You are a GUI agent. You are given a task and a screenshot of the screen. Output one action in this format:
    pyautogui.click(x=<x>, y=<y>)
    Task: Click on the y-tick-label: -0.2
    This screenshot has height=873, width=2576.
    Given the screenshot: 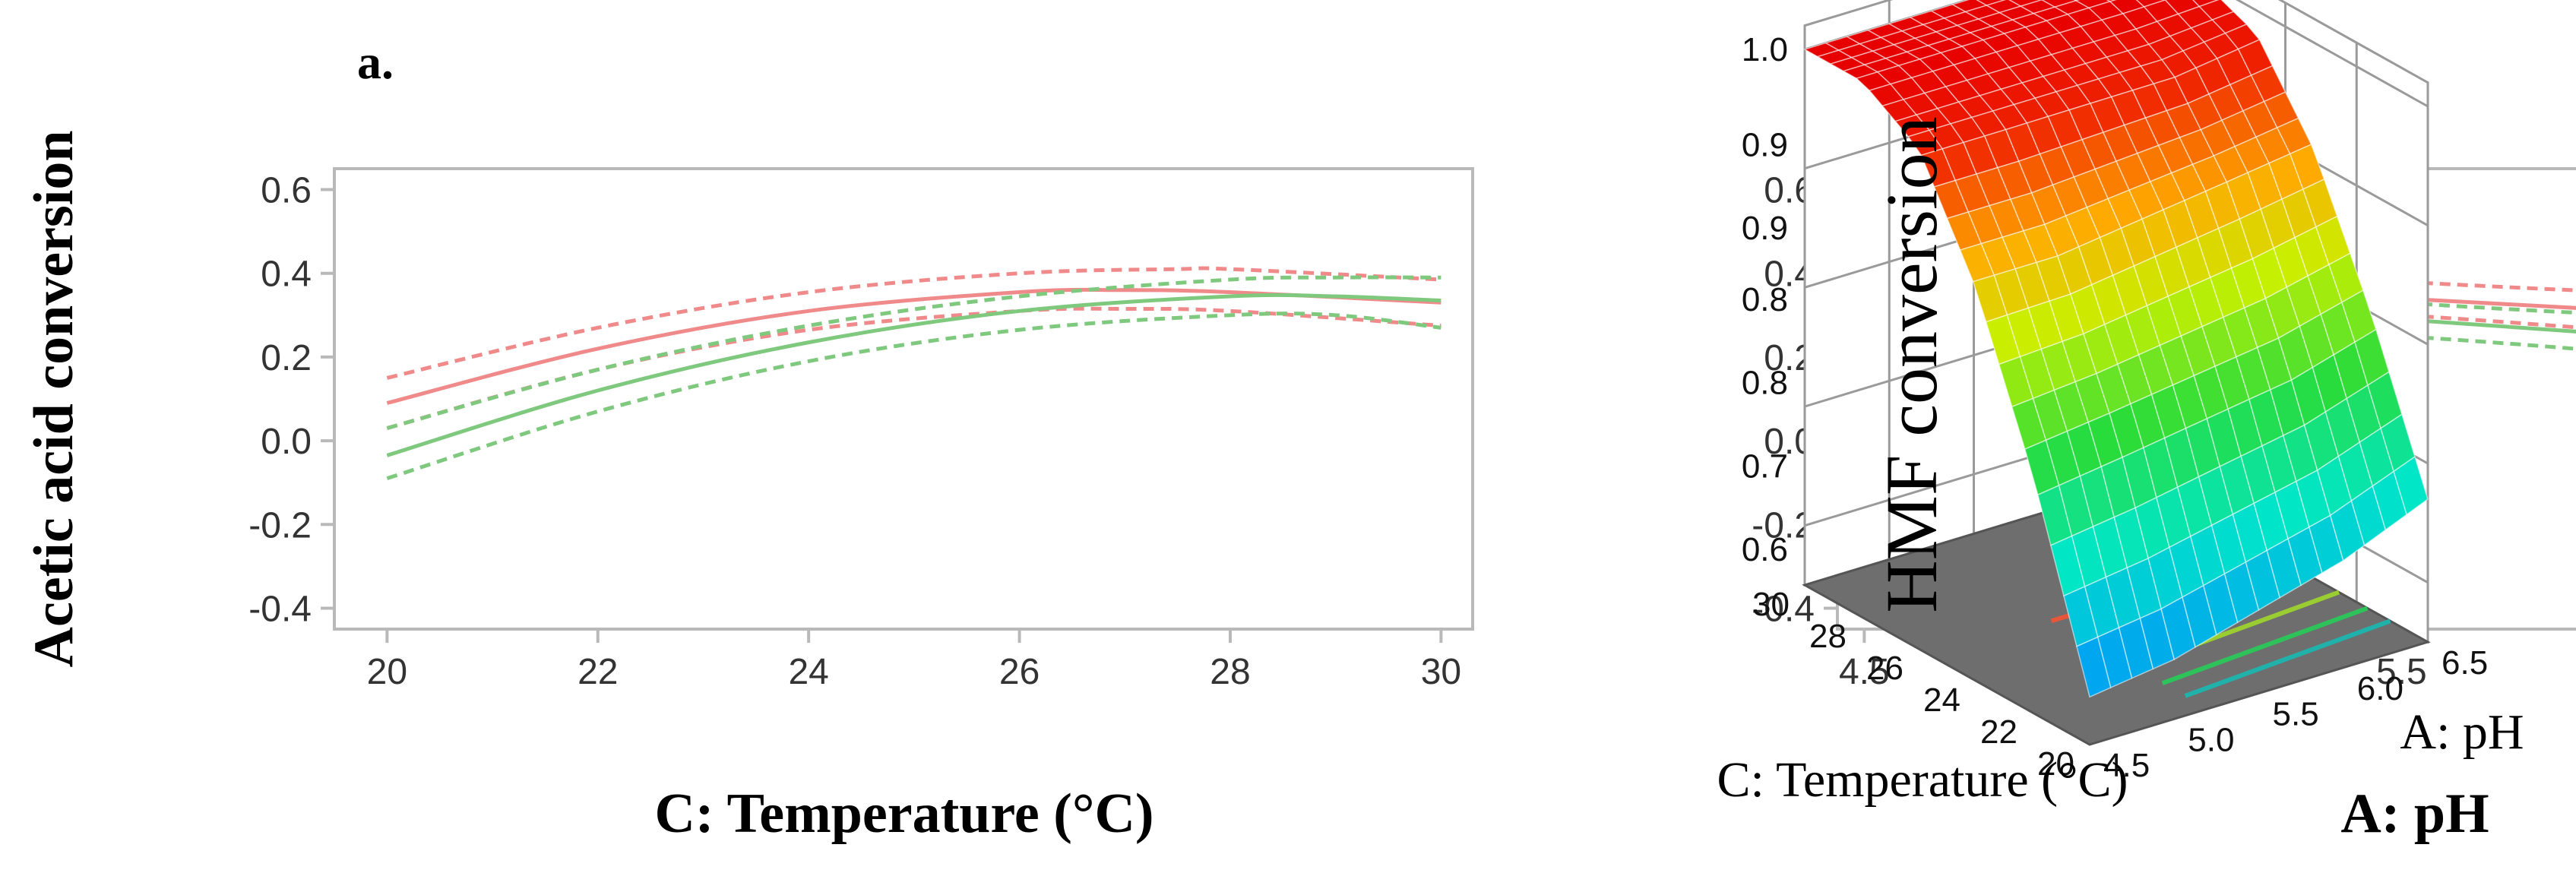 What is the action you would take?
    pyautogui.click(x=280, y=525)
    